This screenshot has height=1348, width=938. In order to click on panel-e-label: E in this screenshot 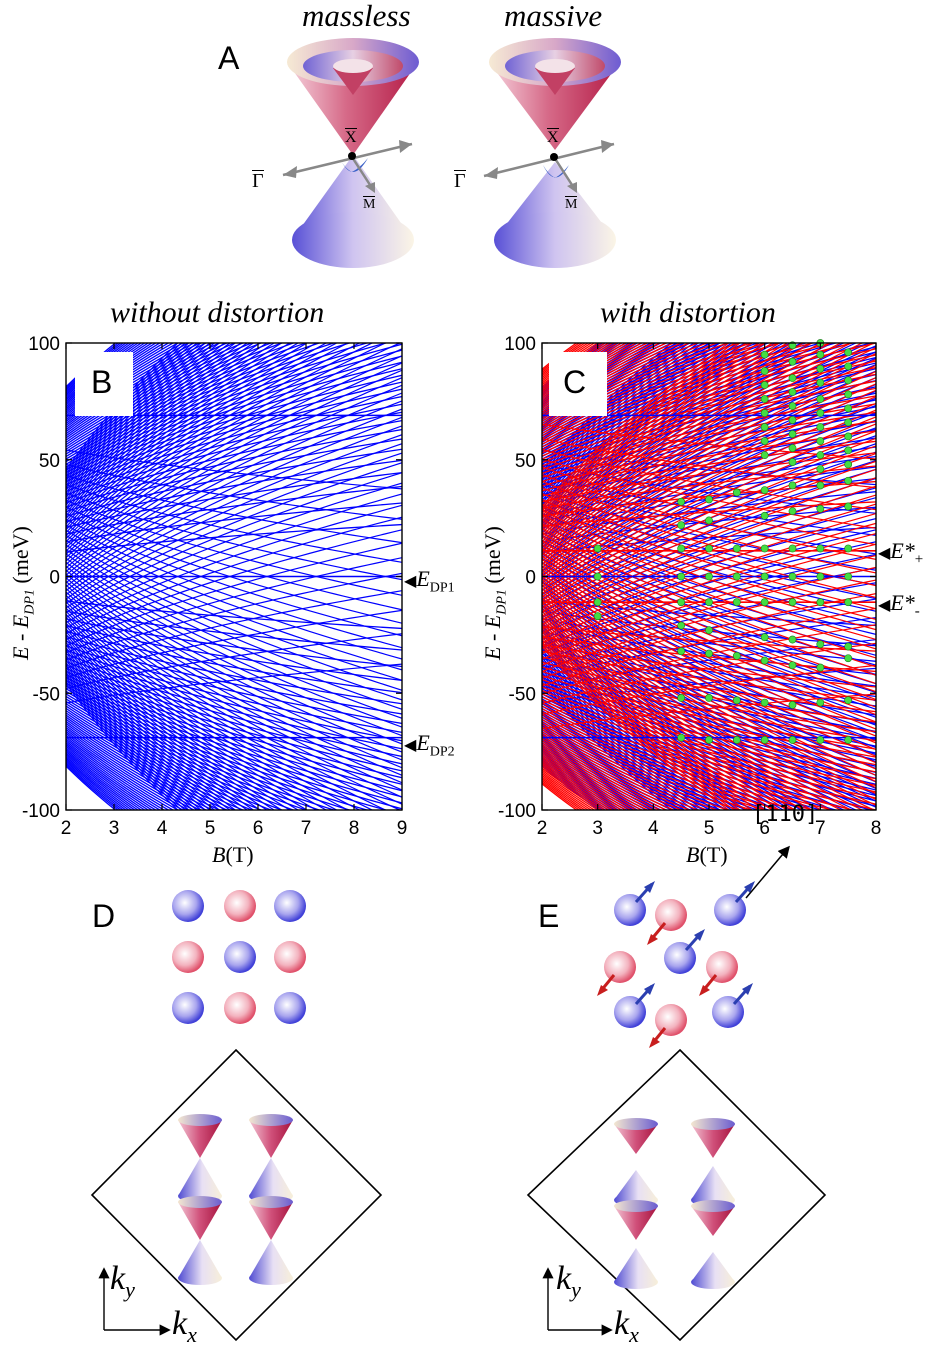, I will do `click(549, 916)`.